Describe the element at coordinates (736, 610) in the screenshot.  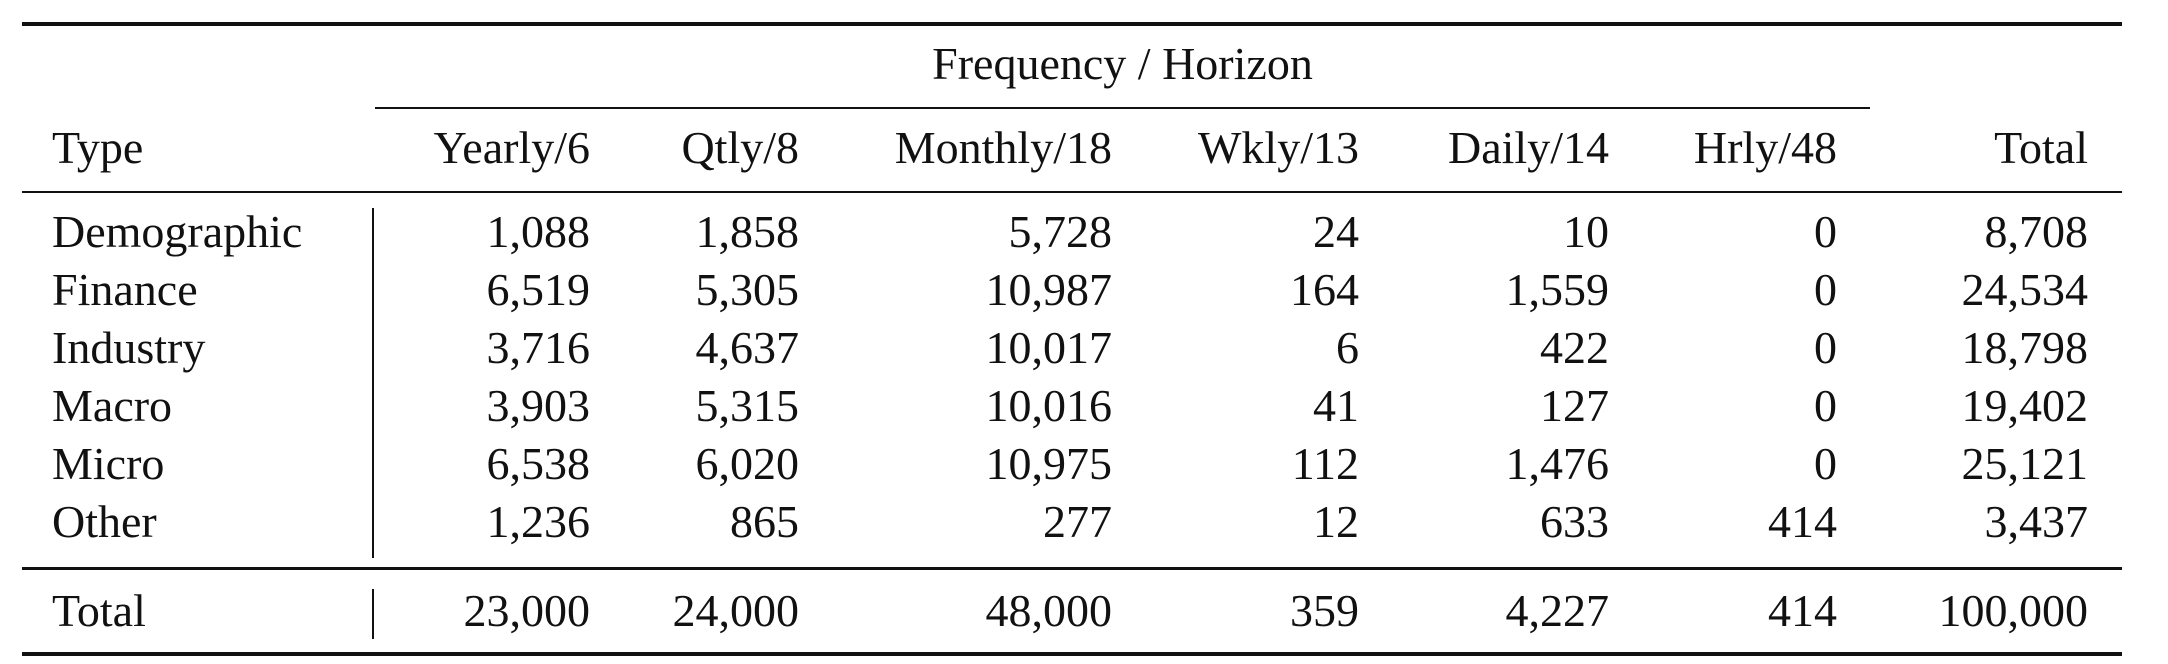
I see `total-cell: 24,000` at that location.